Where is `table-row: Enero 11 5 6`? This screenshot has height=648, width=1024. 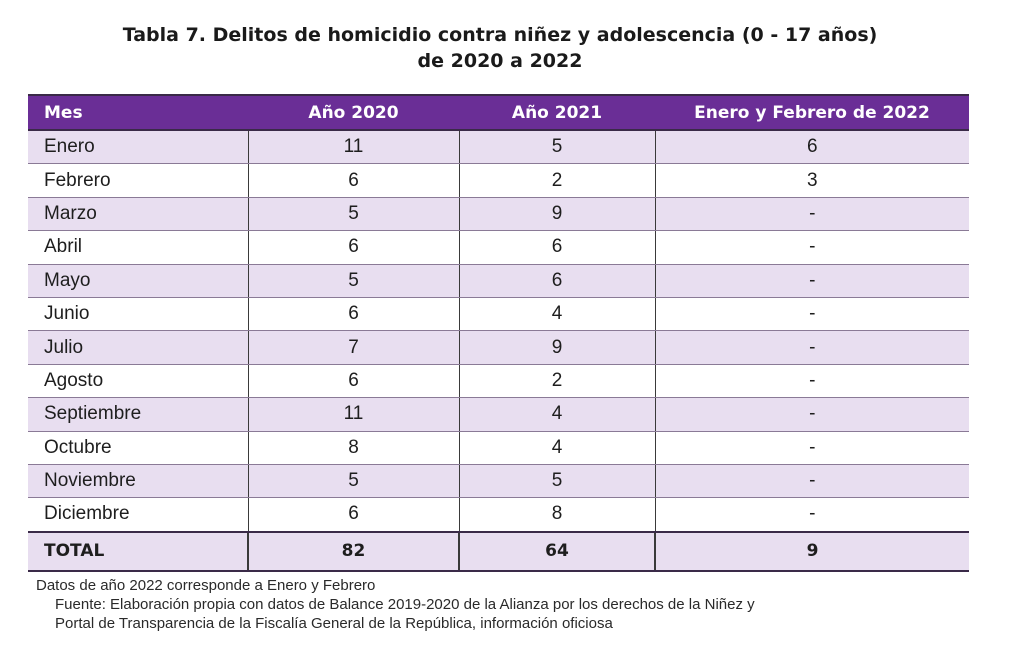
table-row: Enero 11 5 6 is located at coordinates (498, 147).